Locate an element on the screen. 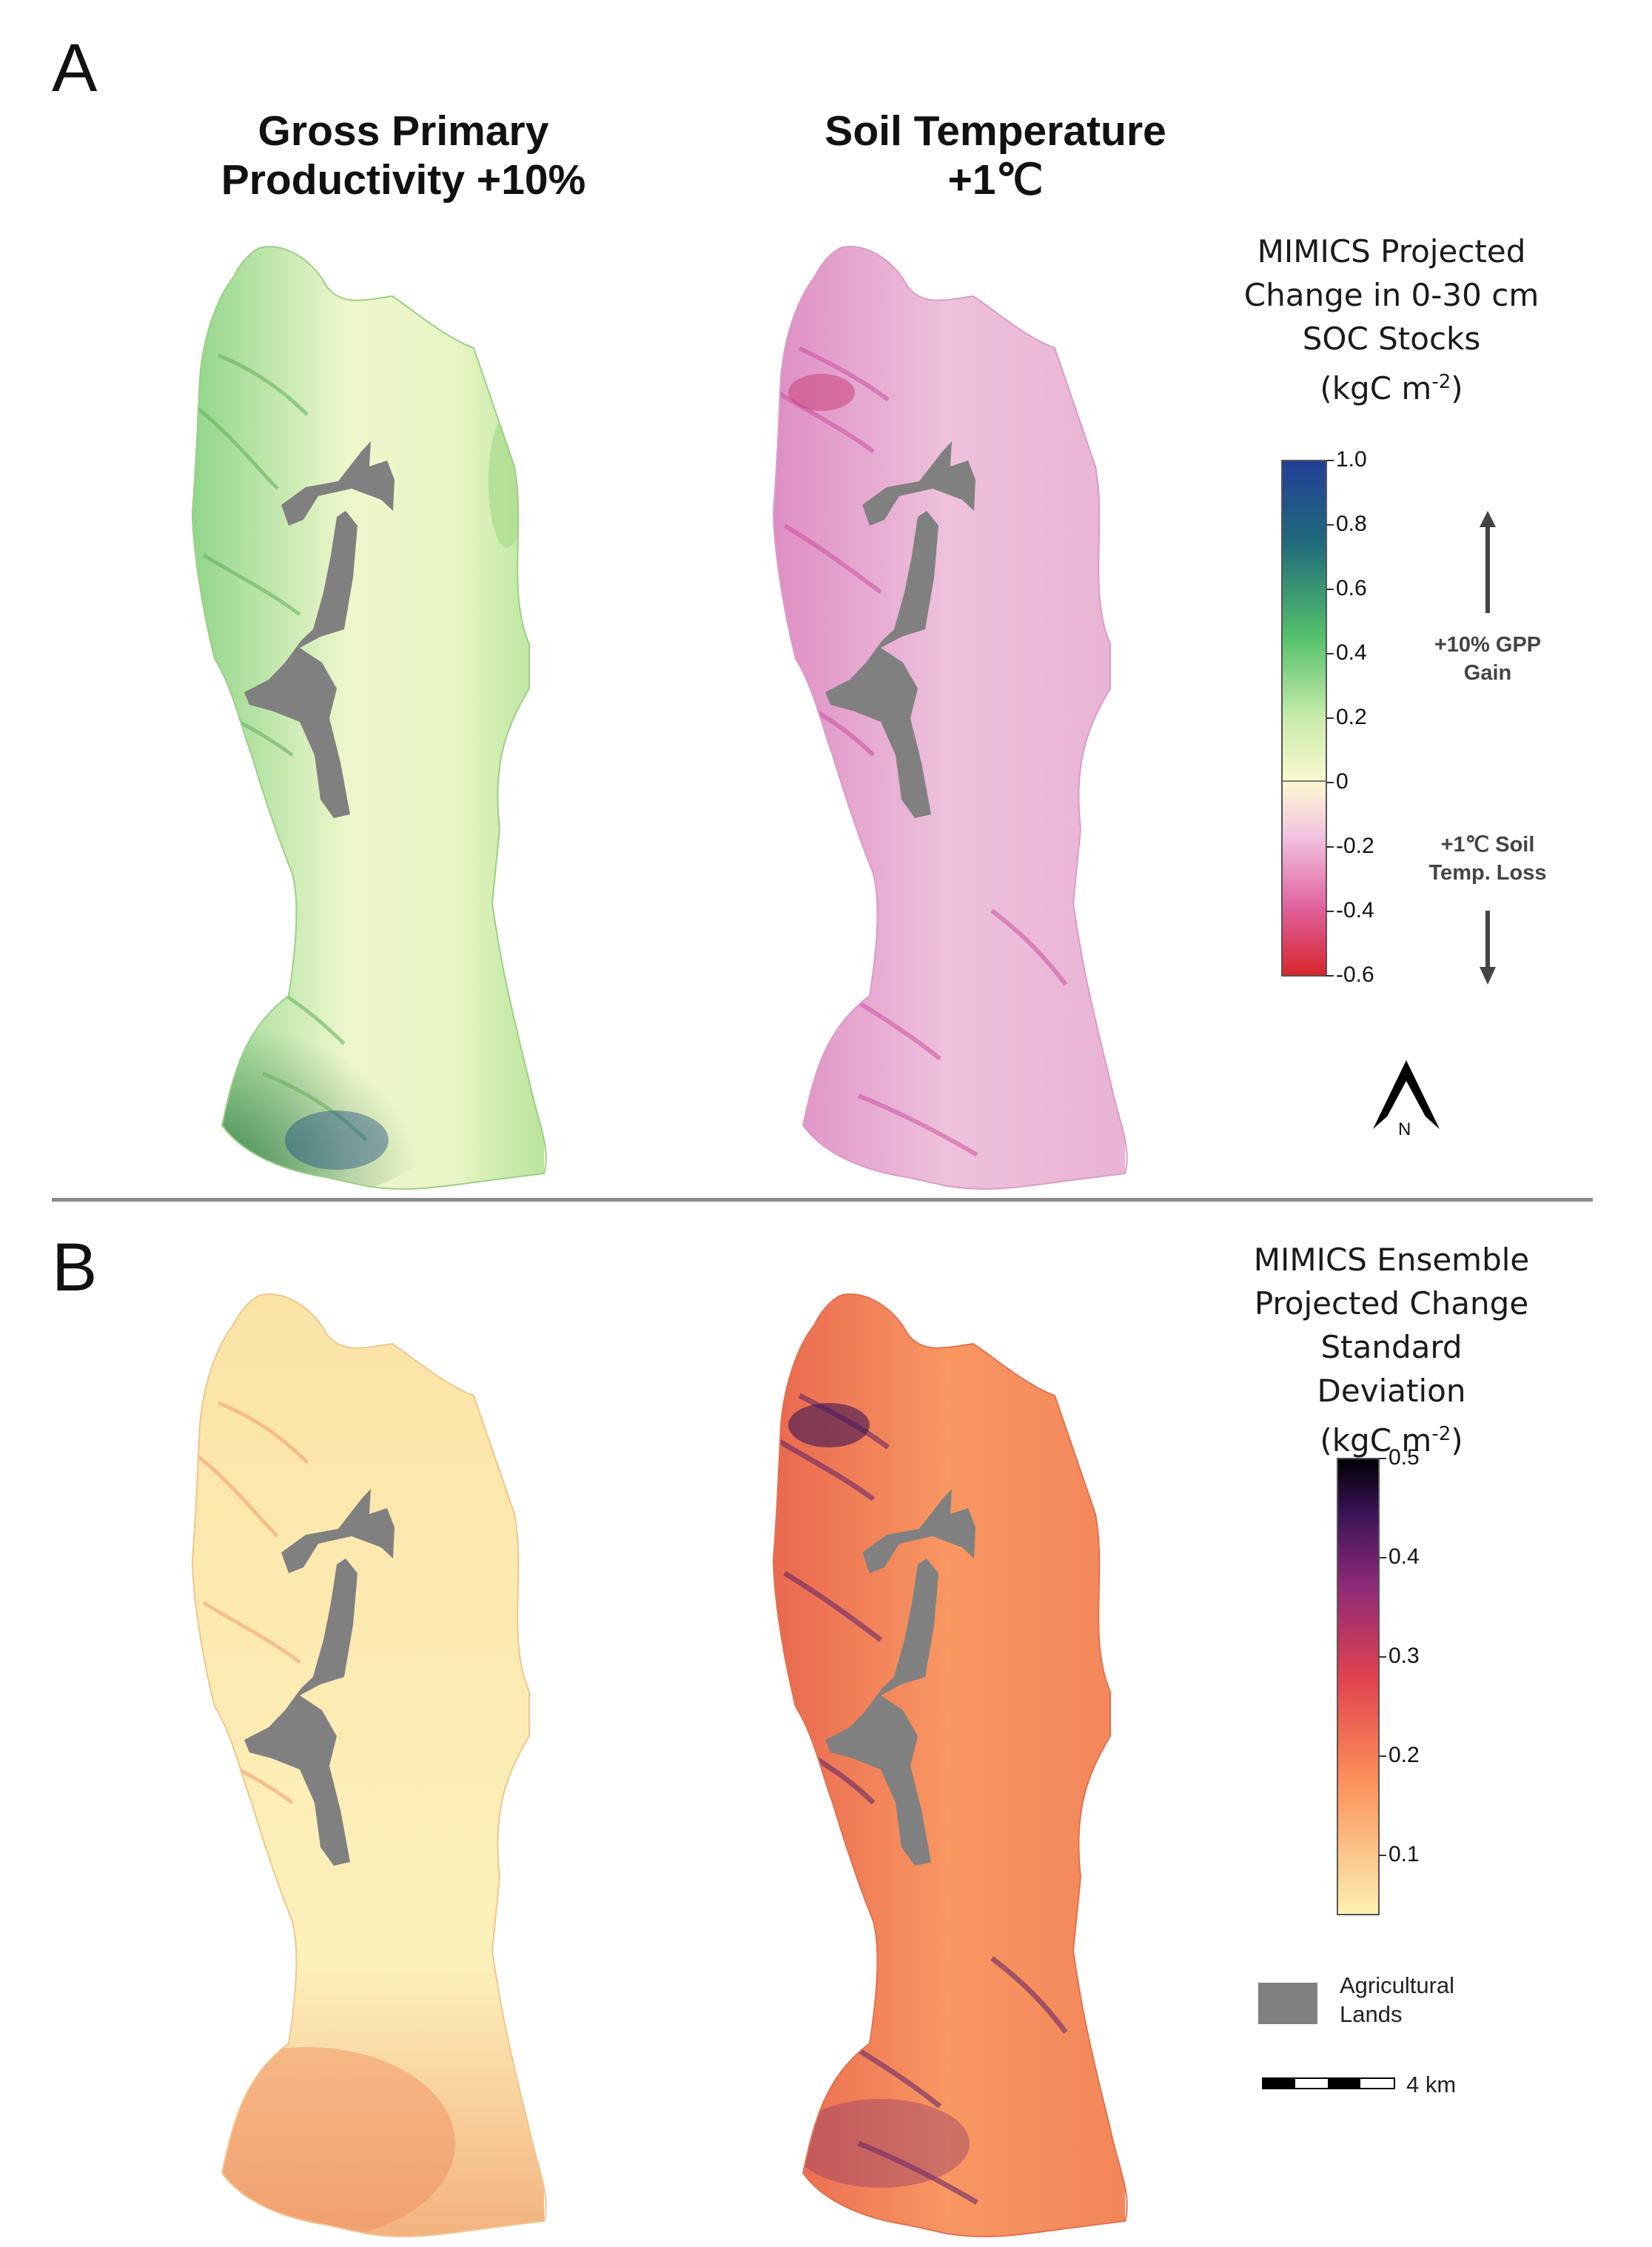  legend-a-title-line1: MIMICS Projected is located at coordinates (1391, 251).